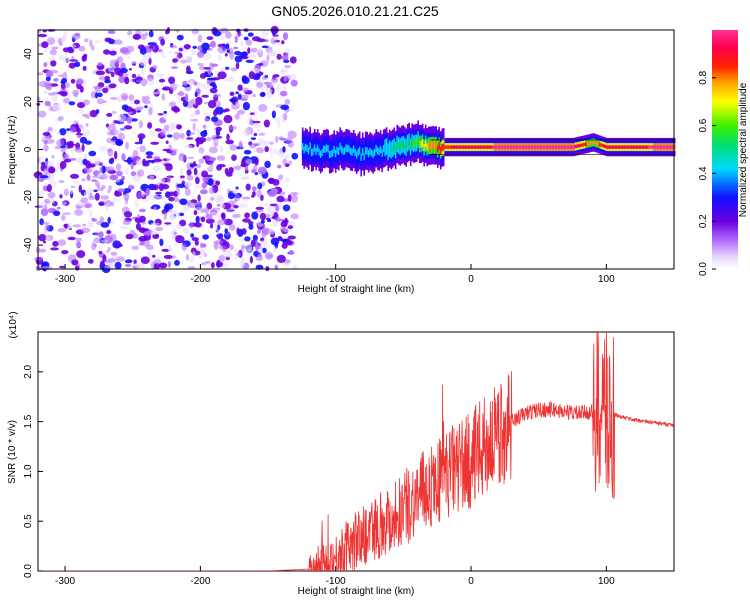  What do you see at coordinates (28, 521) in the screenshot?
I see `y-tick-label: 0.5` at bounding box center [28, 521].